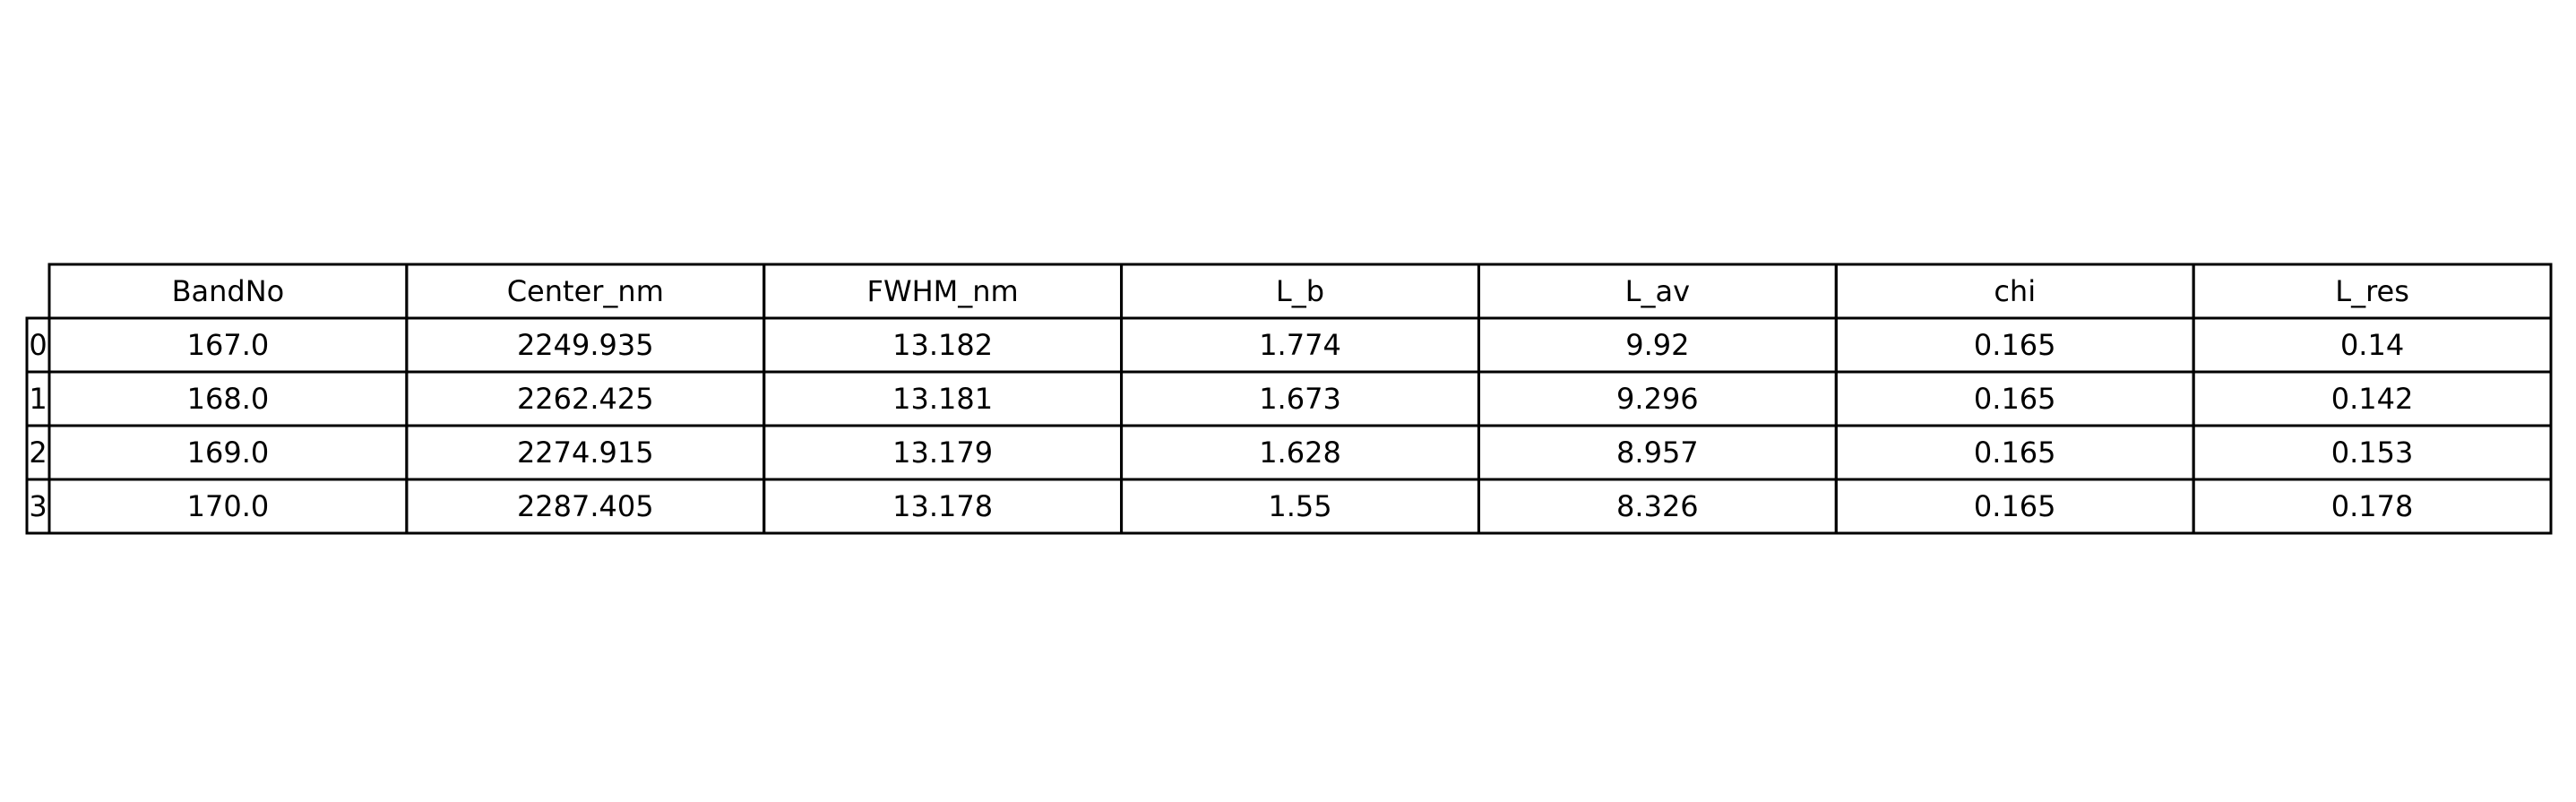 The width and height of the screenshot is (2576, 802). I want to click on table-cell-value: 168.0, so click(229, 399).